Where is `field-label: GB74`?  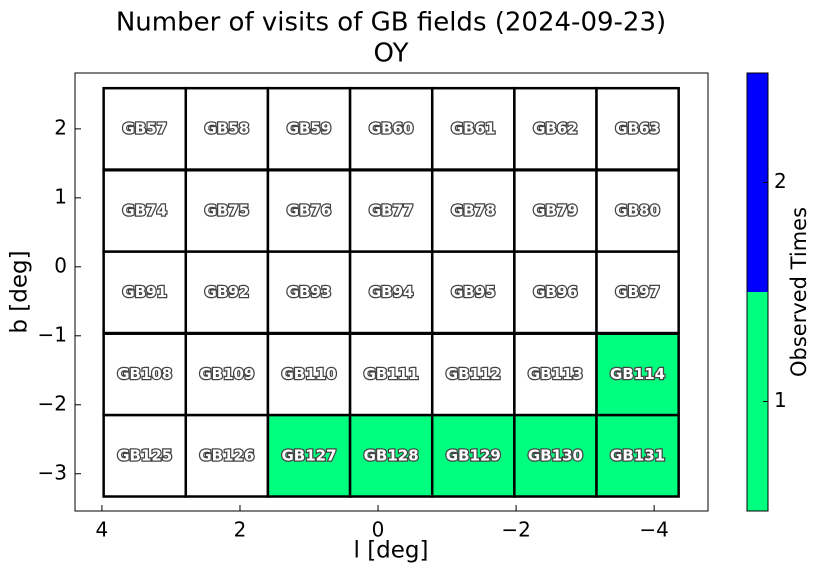
field-label: GB74 is located at coordinates (144, 210).